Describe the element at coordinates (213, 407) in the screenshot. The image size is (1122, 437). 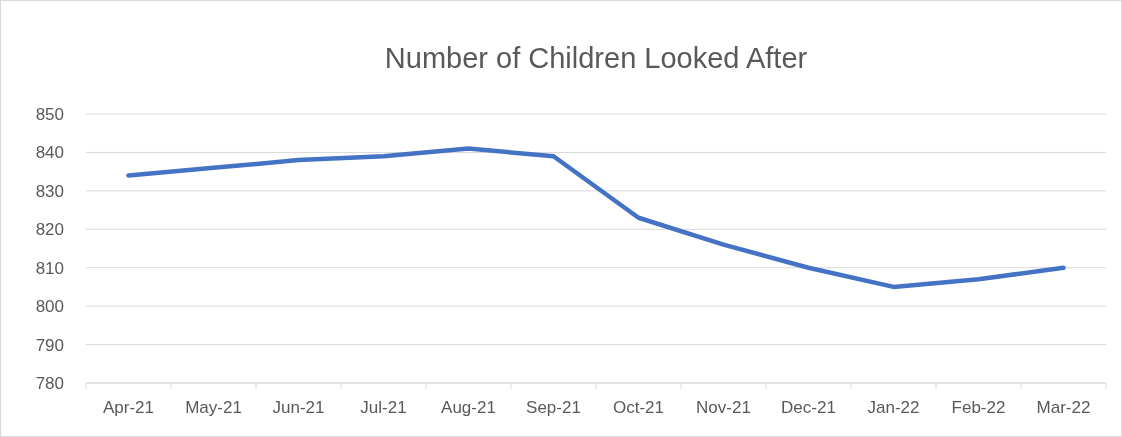
I see `x-tick-label: May-21` at that location.